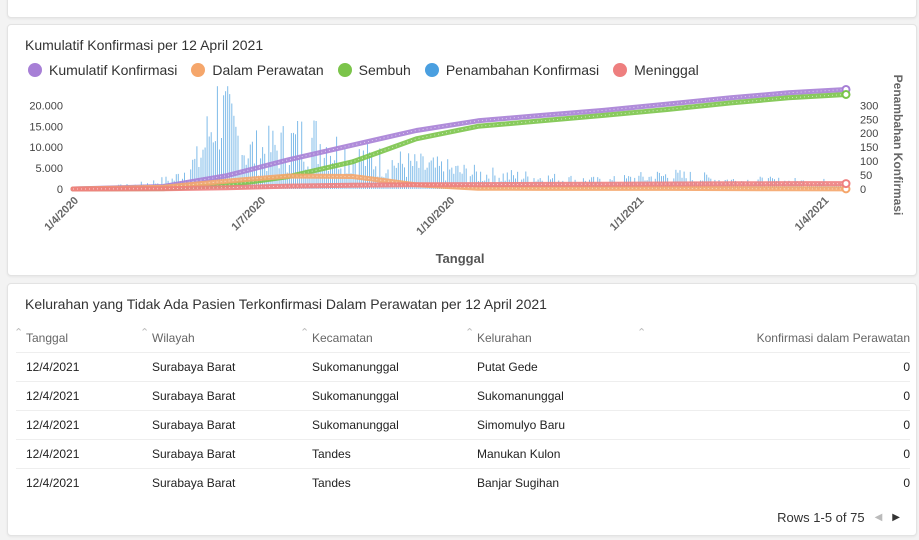  Describe the element at coordinates (553, 482) in the screenshot. I see `cell-kelurahan: Banjar Sugihan` at that location.